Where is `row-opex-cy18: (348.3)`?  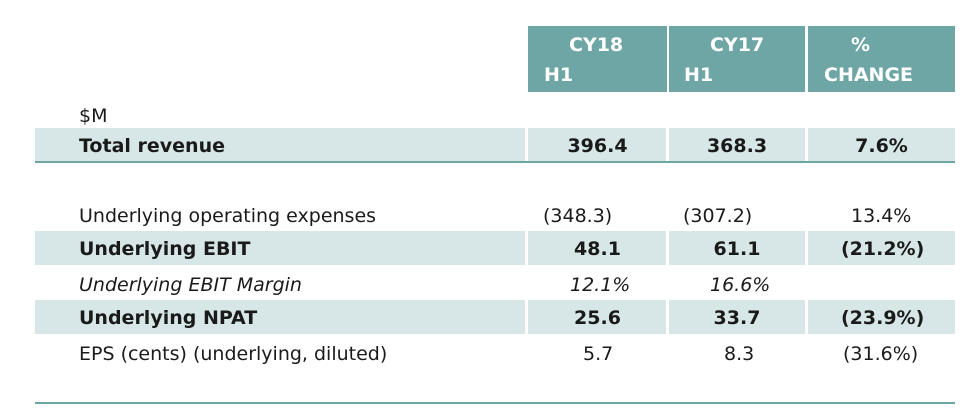 row-opex-cy18: (348.3) is located at coordinates (578, 216).